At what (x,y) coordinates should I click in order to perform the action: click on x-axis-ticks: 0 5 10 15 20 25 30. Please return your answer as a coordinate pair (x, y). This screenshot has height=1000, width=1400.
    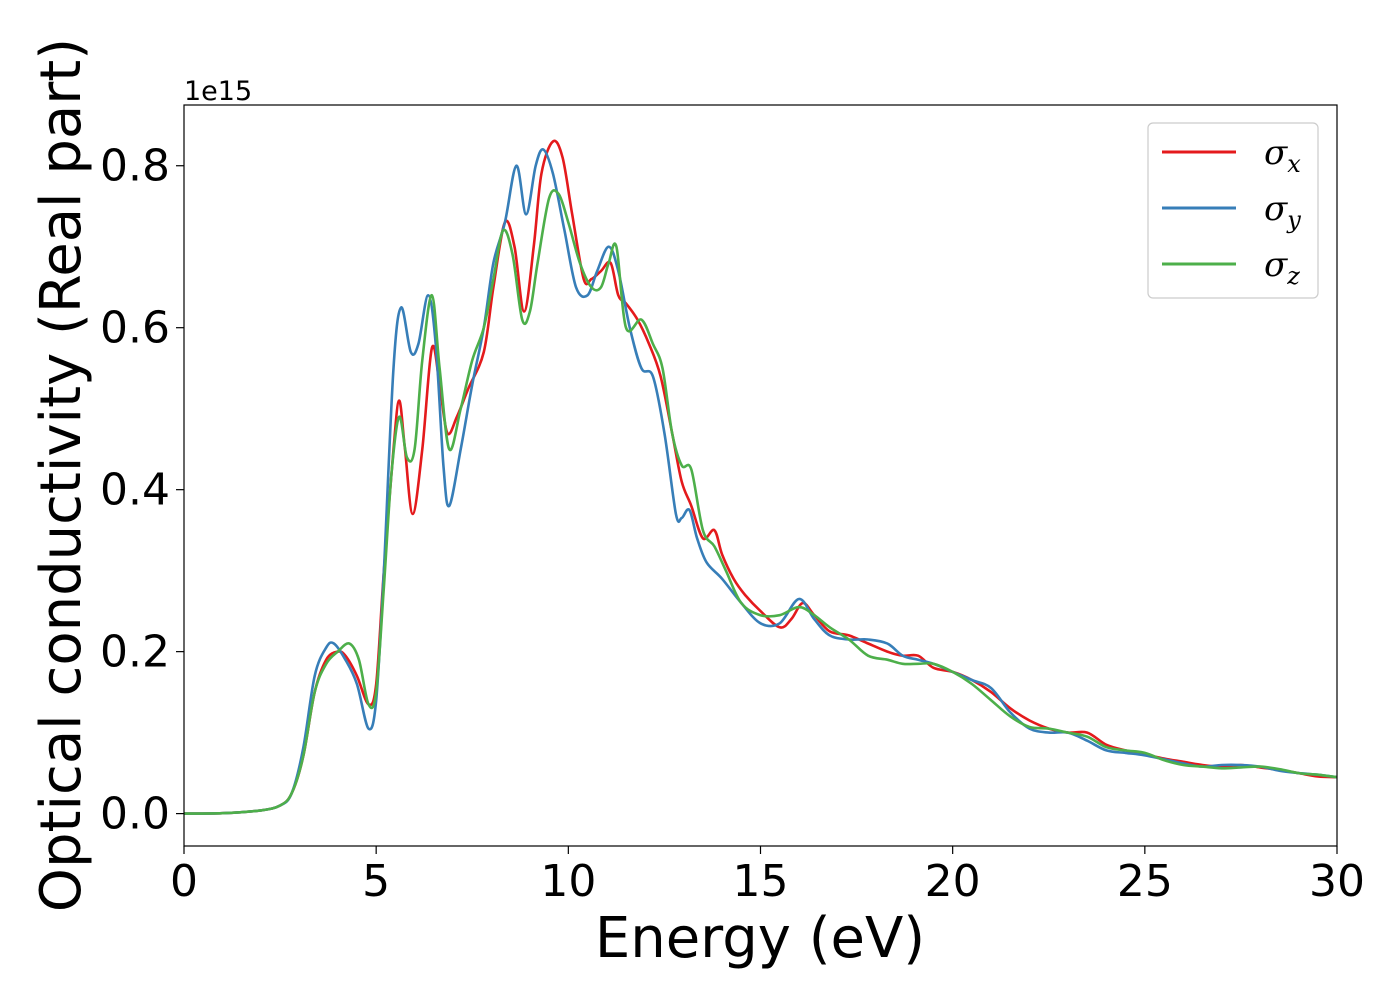
    Looking at the image, I should click on (767, 876).